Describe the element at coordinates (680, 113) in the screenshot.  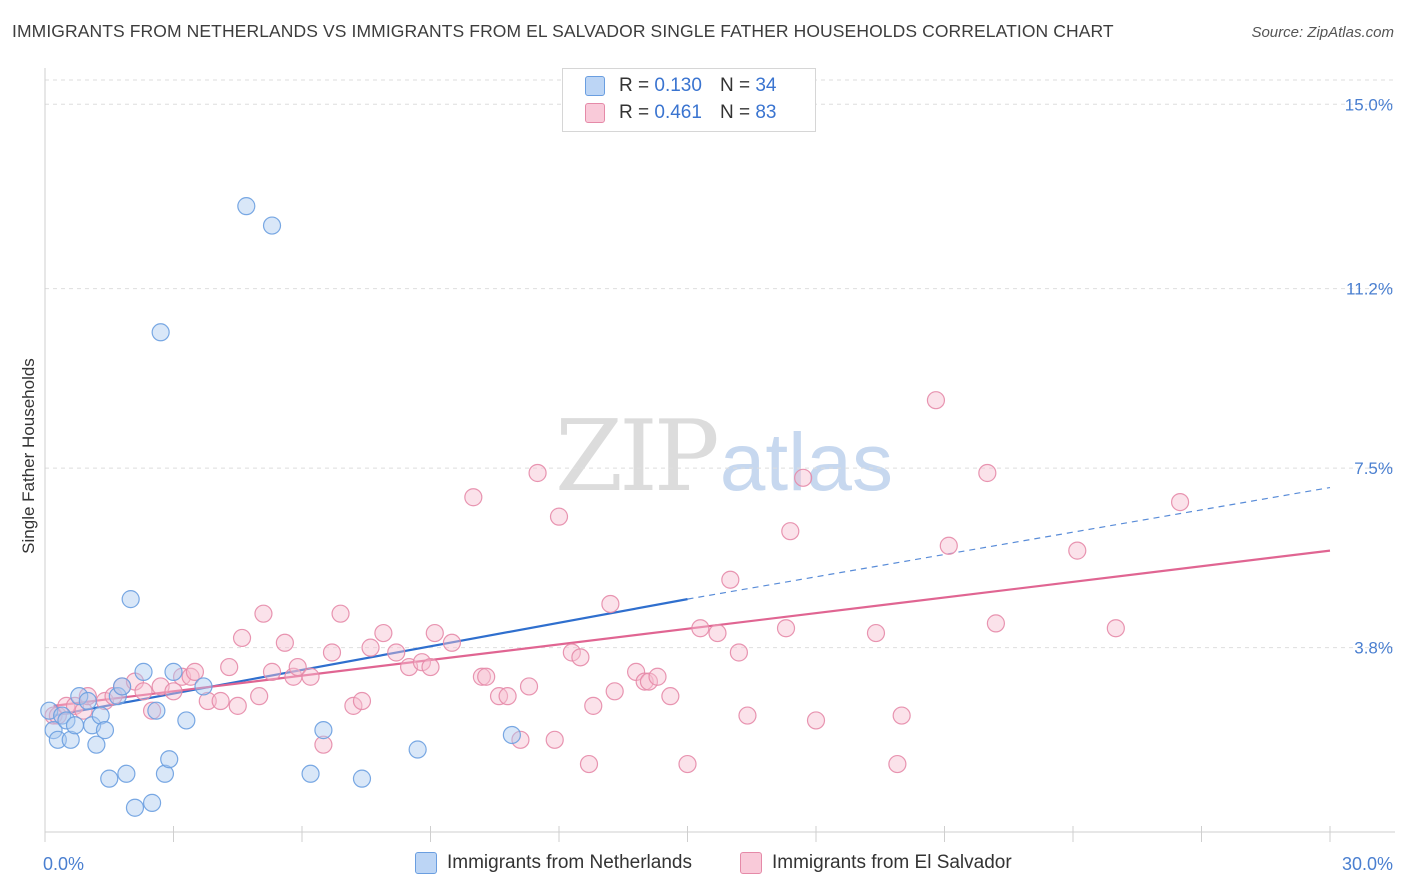
I see `legend-row-el-salvador: R = 0.461 N = 83` at that location.